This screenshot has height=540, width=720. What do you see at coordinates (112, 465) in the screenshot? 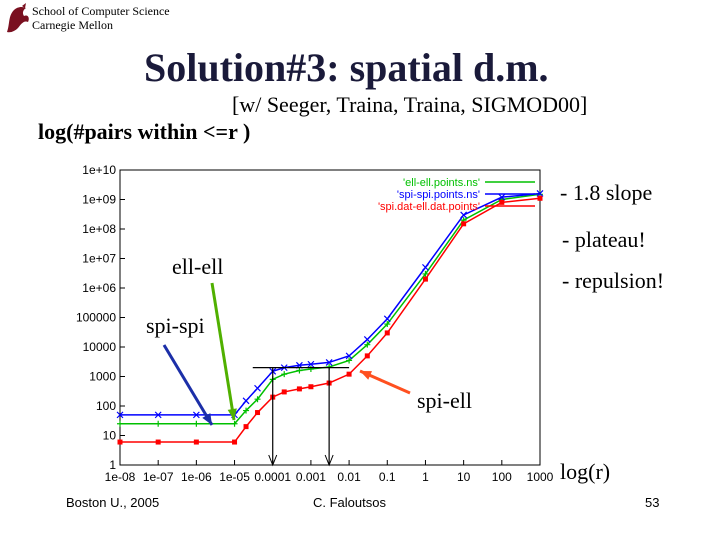
I see `y-tick-label: 1` at bounding box center [112, 465].